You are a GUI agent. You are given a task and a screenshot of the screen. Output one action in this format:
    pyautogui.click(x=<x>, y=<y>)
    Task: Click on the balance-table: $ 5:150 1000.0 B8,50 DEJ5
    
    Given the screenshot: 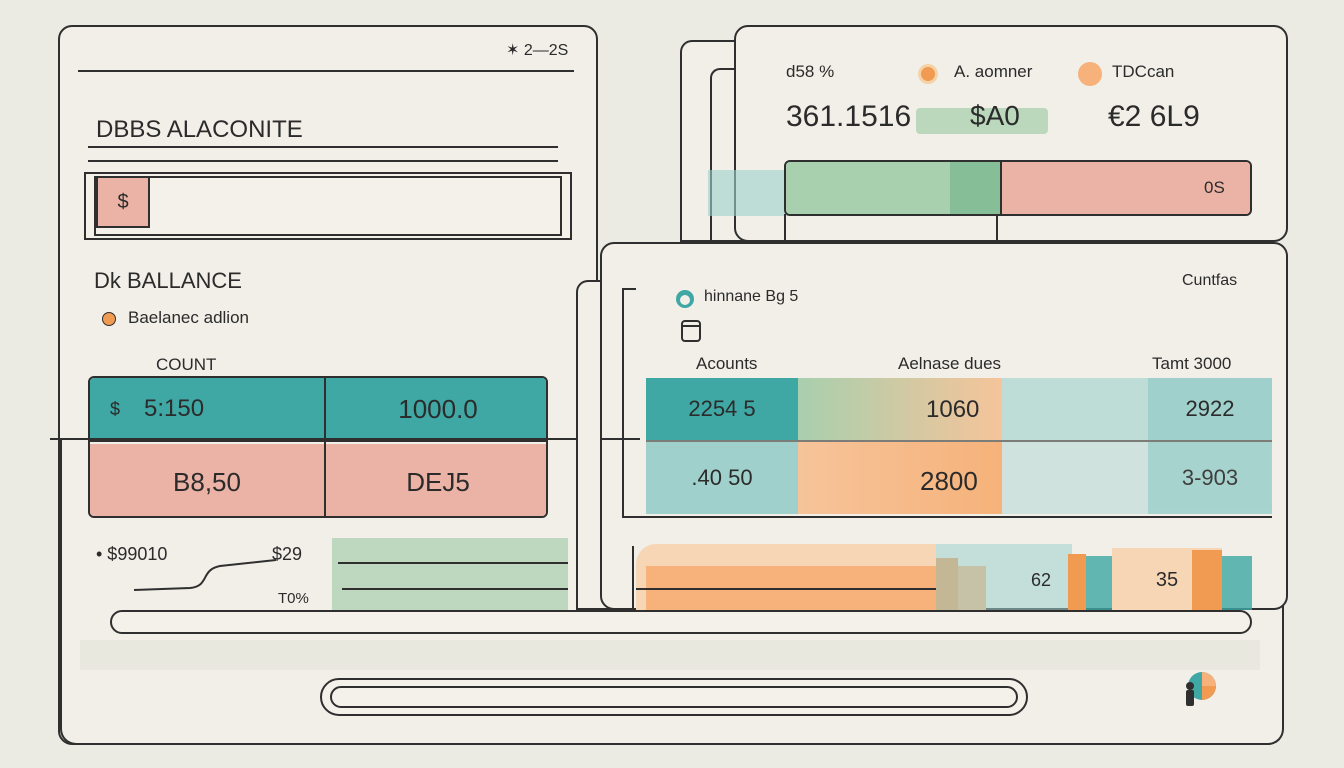 What is the action you would take?
    pyautogui.click(x=318, y=447)
    